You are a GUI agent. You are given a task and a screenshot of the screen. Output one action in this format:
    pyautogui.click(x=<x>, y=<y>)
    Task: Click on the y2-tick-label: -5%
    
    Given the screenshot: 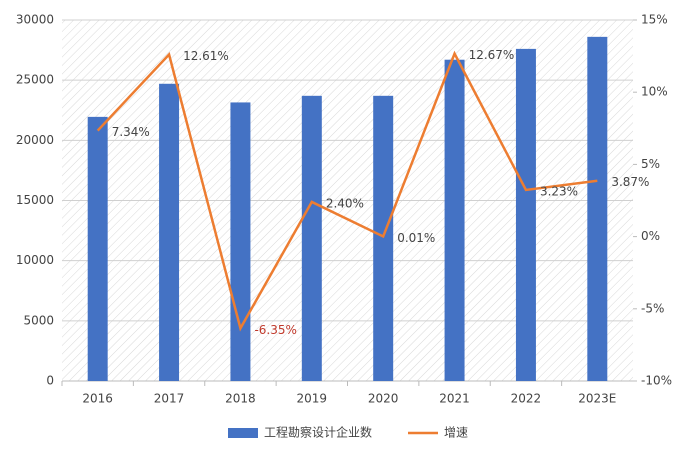 What is the action you would take?
    pyautogui.click(x=652, y=308)
    